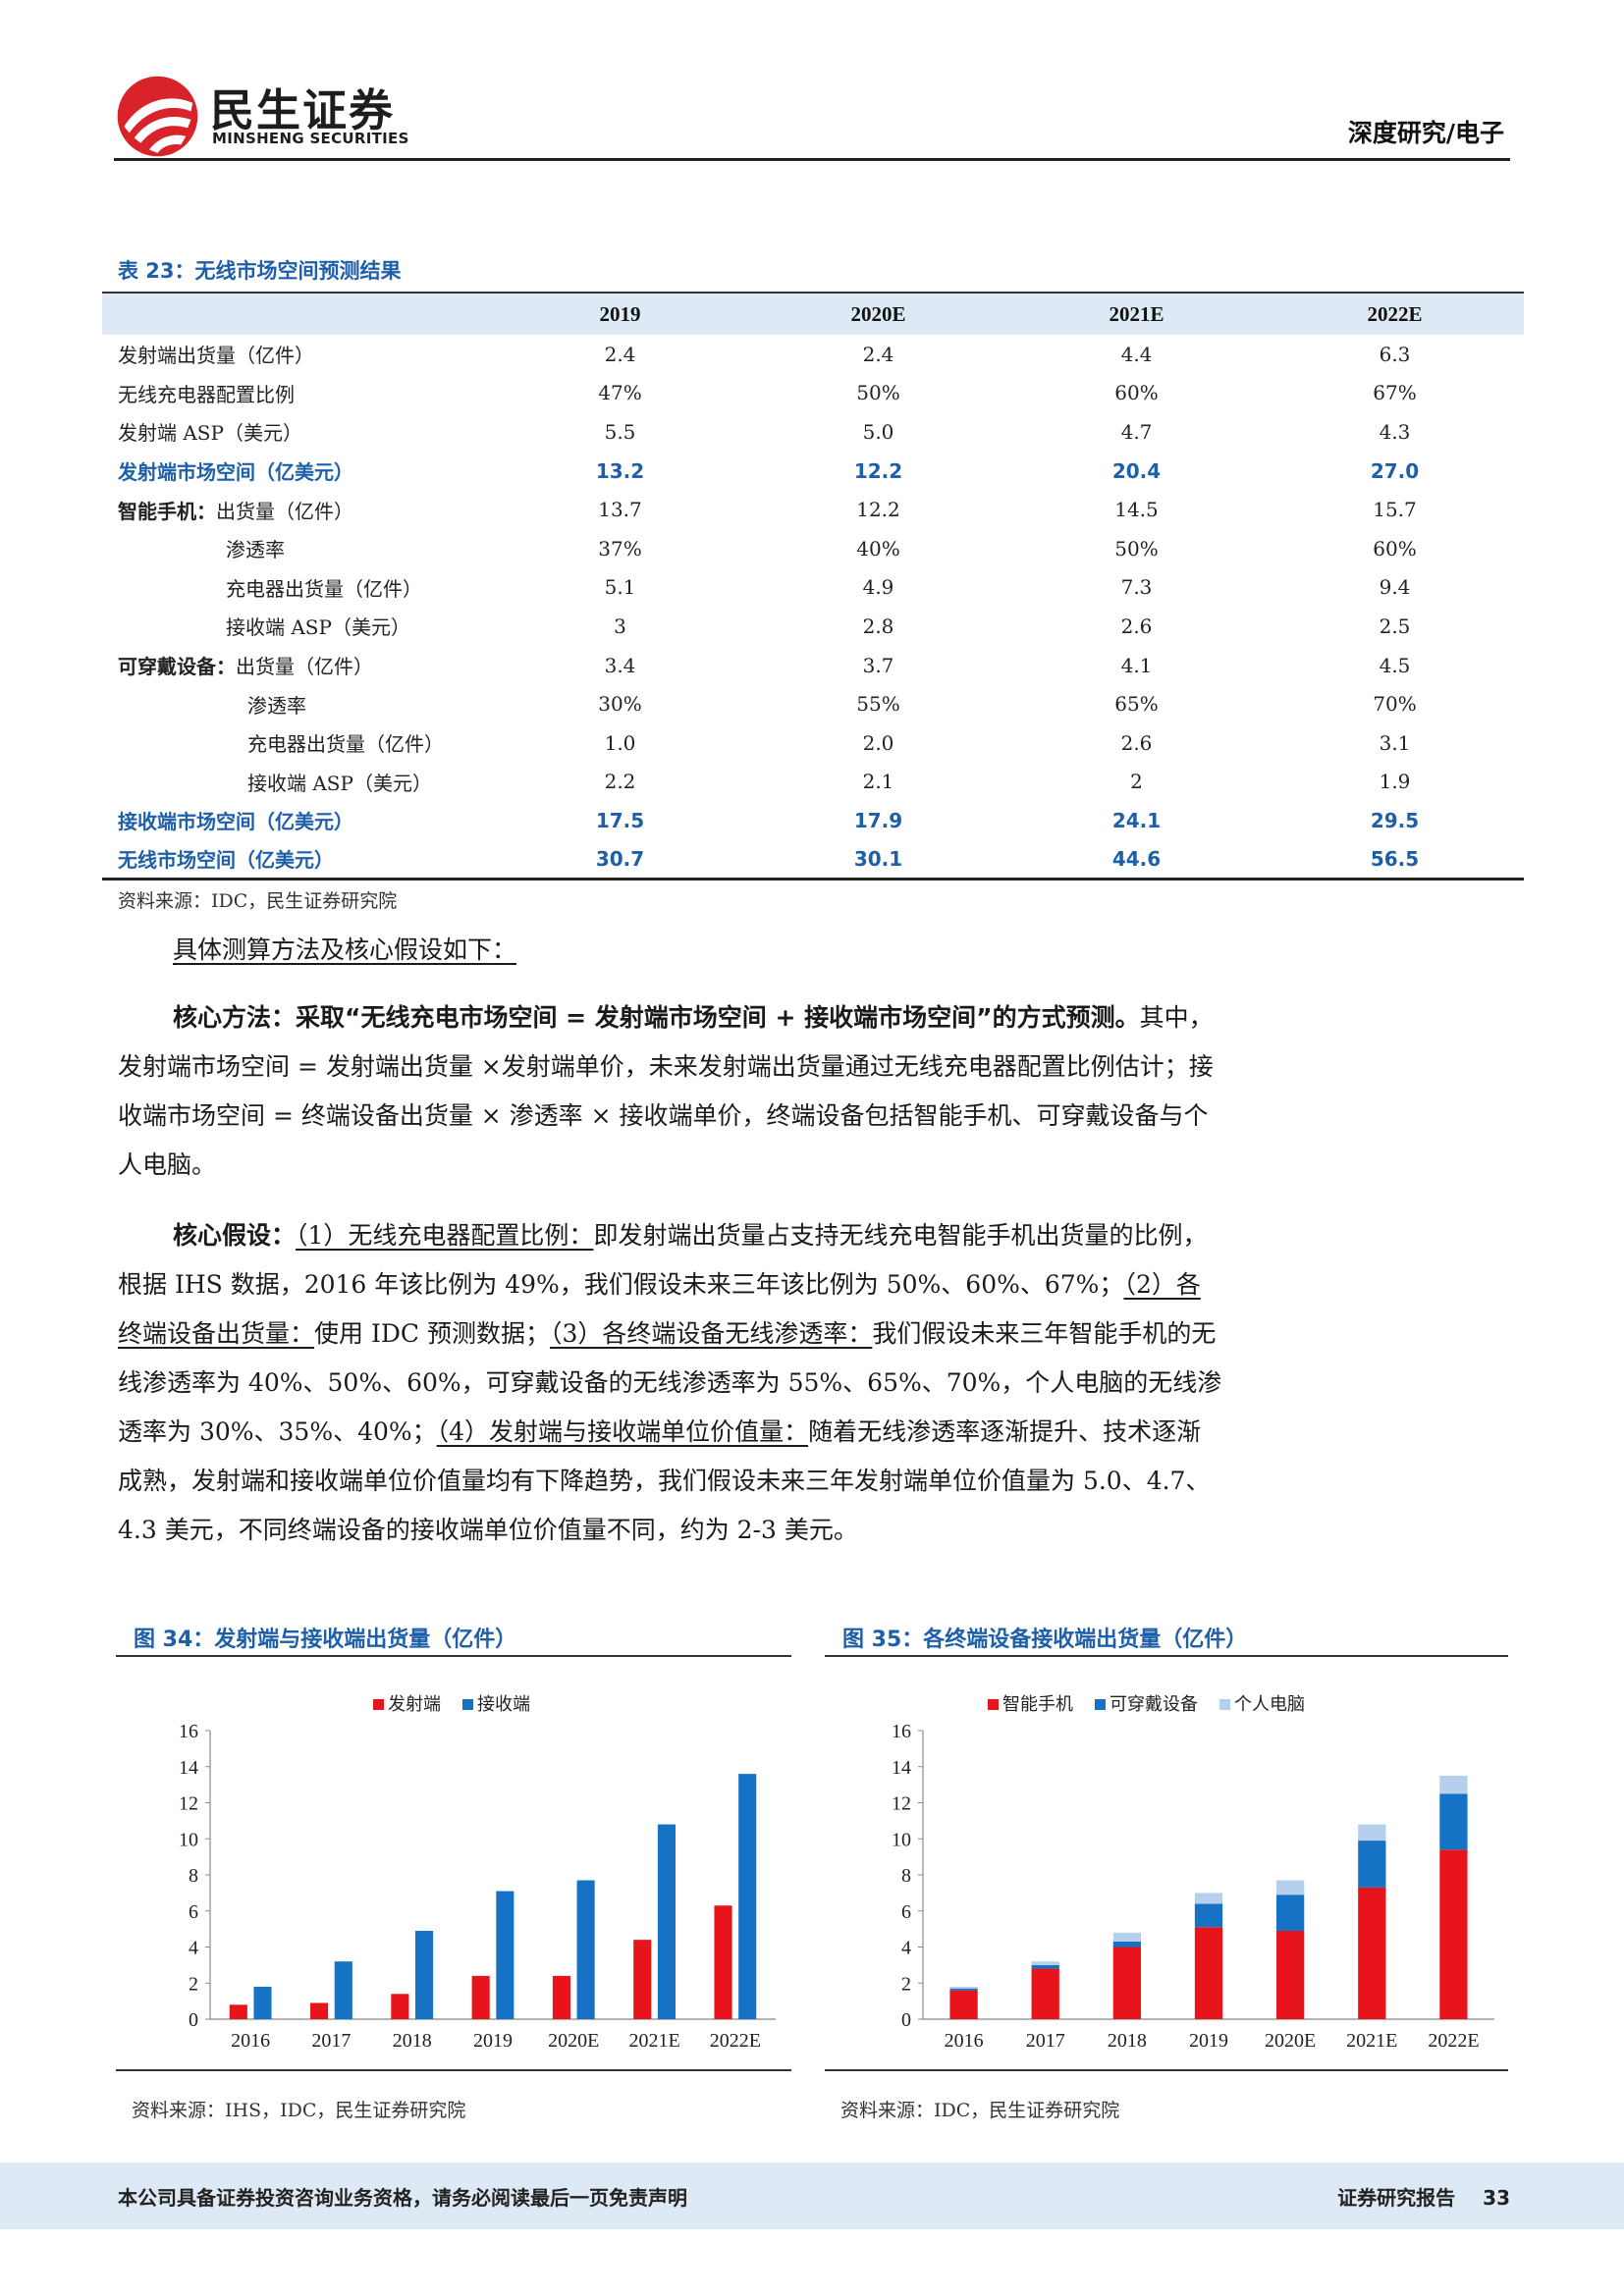  Describe the element at coordinates (303, 110) in the screenshot. I see `brand-name-cn: 民生证券` at that location.